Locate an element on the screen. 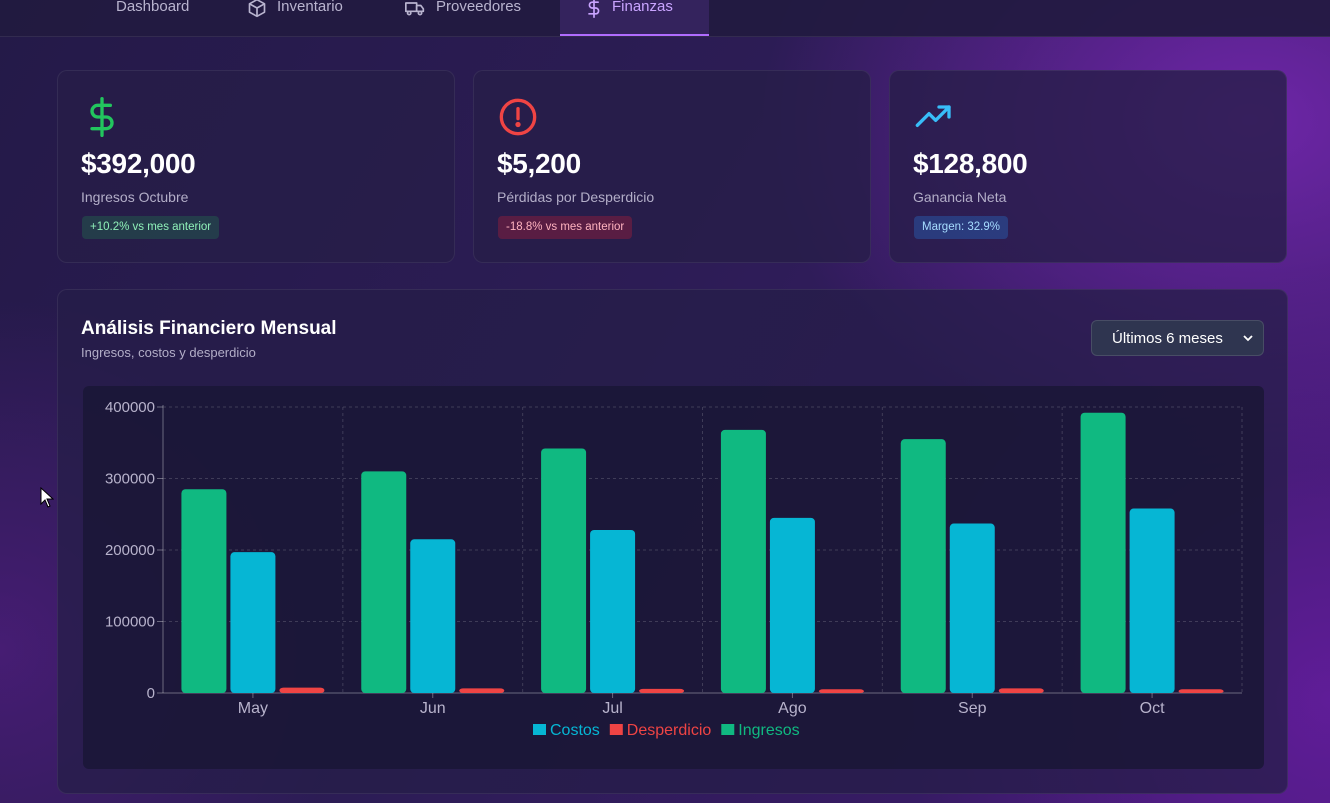  bar-ingresos-jul is located at coordinates (564, 570).